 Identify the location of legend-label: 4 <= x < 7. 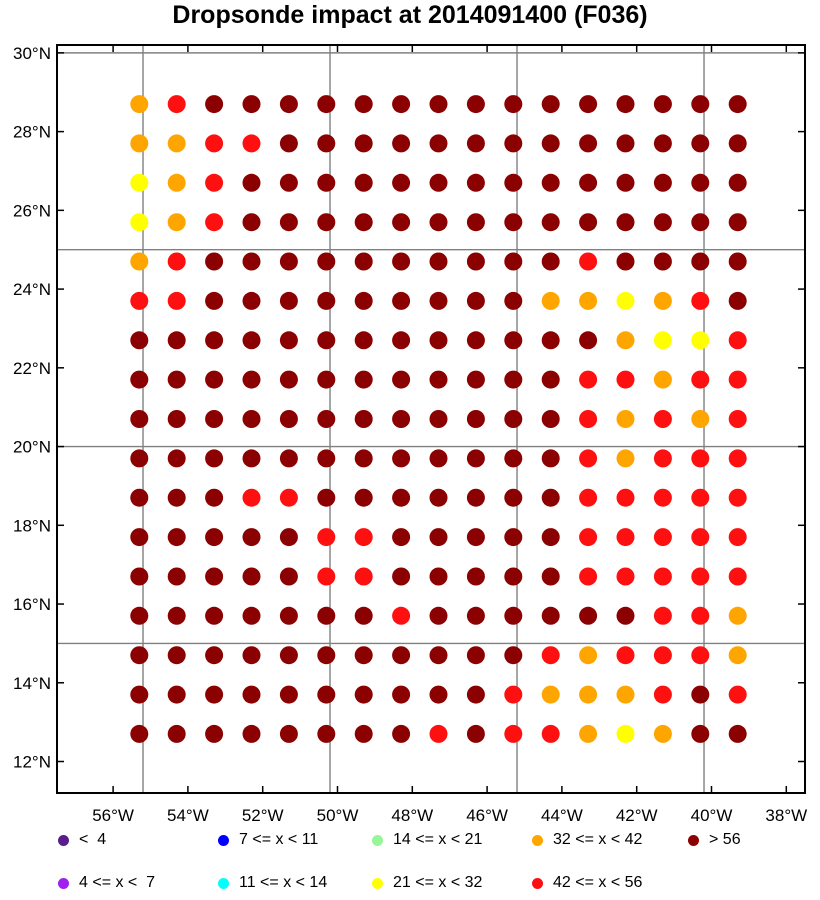
(117, 882).